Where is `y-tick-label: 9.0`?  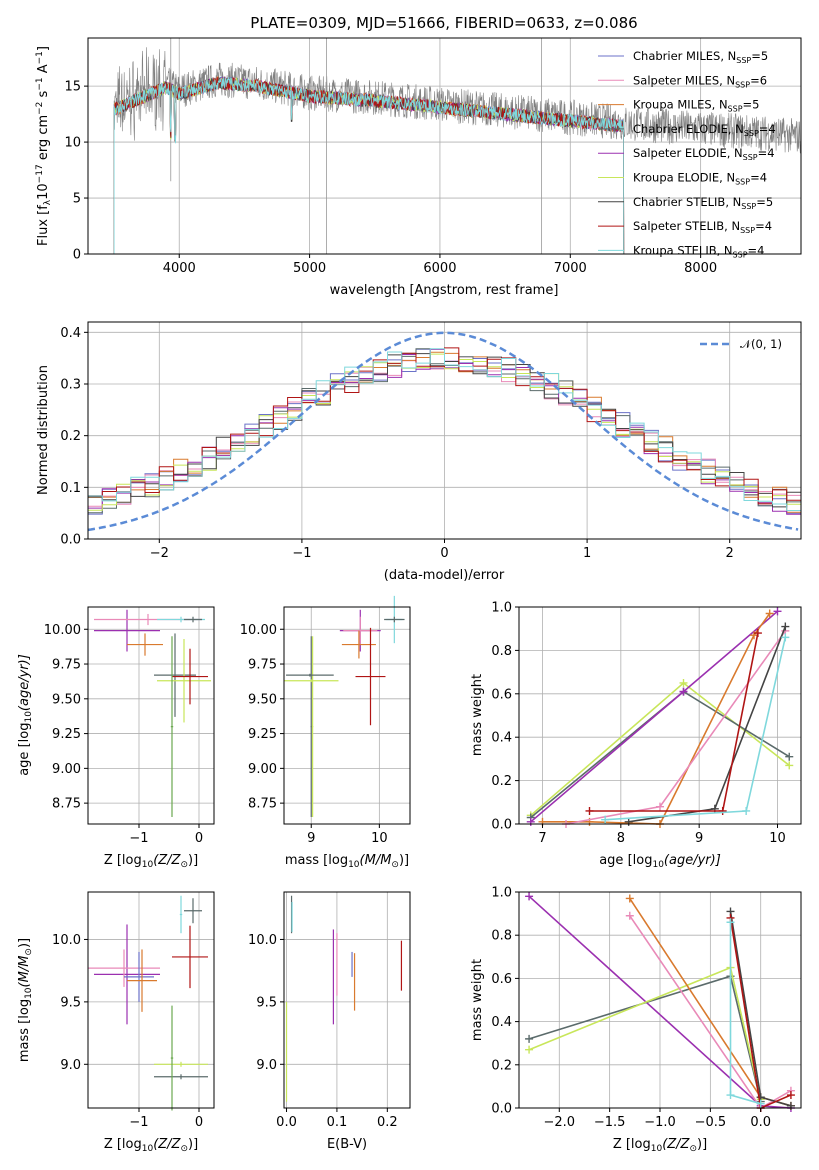 y-tick-label: 9.0 is located at coordinates (70, 1065).